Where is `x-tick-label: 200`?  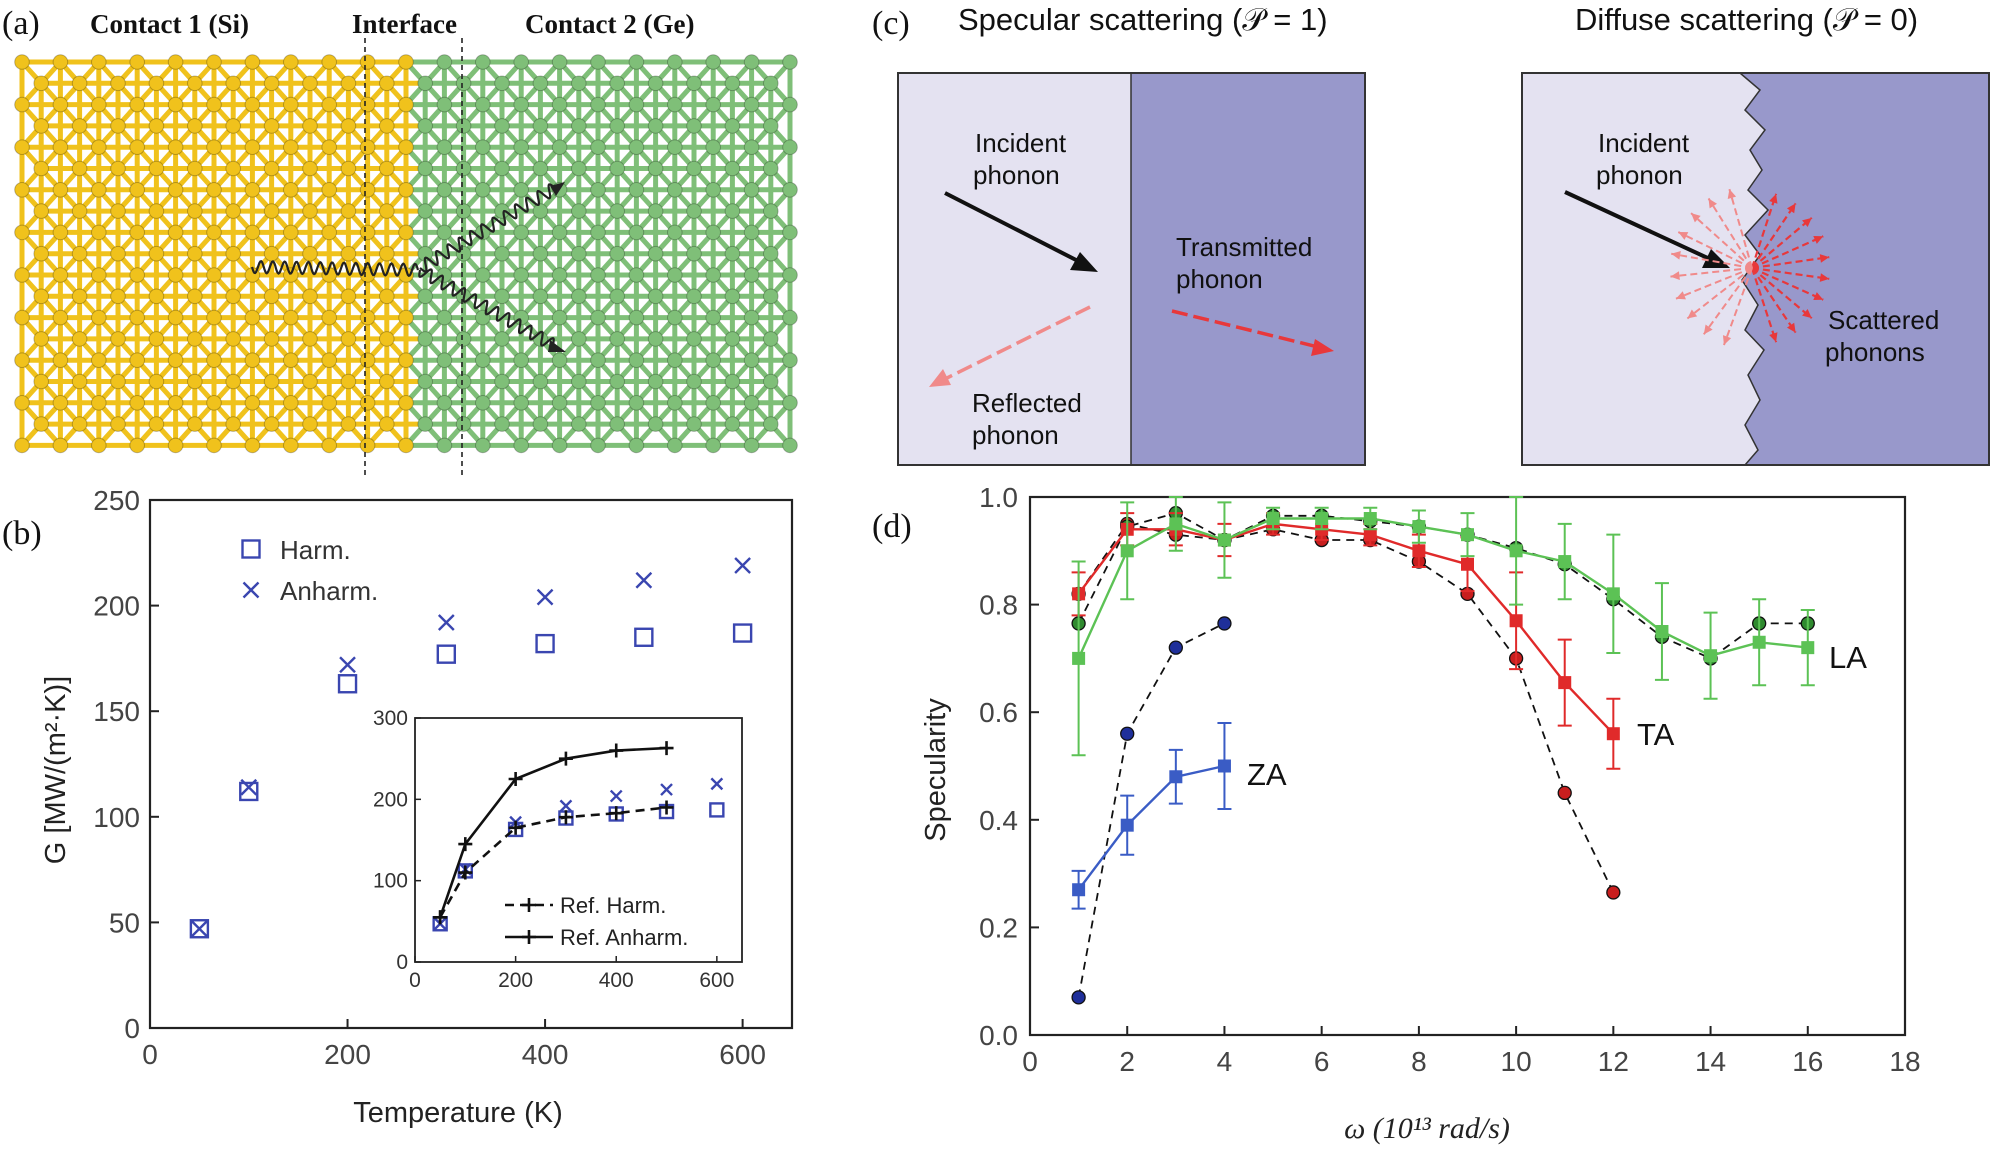 x-tick-label: 200 is located at coordinates (347, 1054).